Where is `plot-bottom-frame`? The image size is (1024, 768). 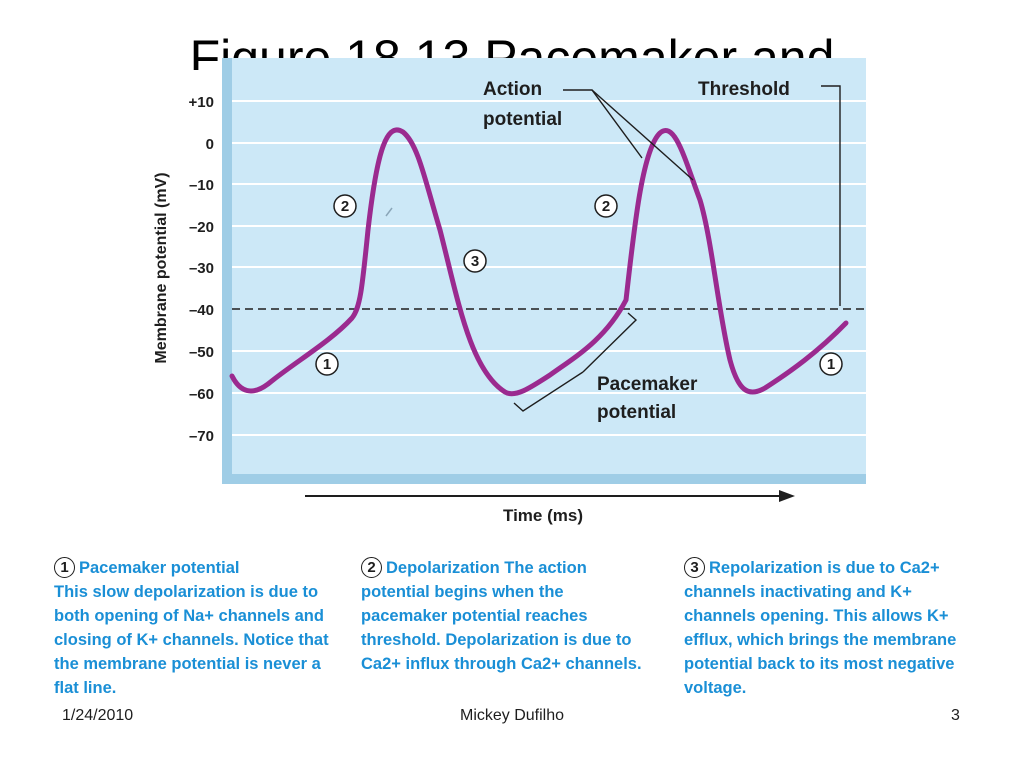 plot-bottom-frame is located at coordinates (544, 479).